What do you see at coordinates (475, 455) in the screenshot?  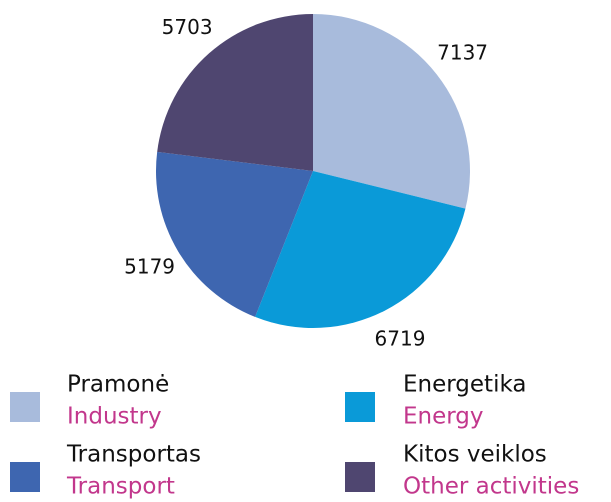 I see `legend-label: Kitos veiklos` at bounding box center [475, 455].